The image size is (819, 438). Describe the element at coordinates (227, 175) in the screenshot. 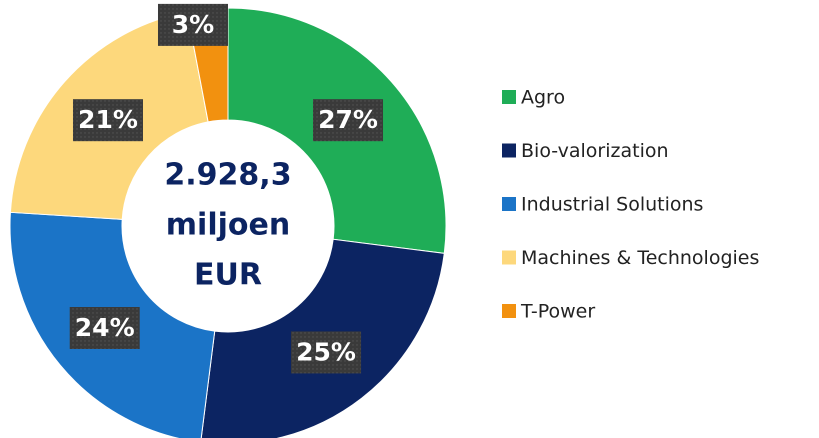

I see `center-label: 2.928,3` at that location.